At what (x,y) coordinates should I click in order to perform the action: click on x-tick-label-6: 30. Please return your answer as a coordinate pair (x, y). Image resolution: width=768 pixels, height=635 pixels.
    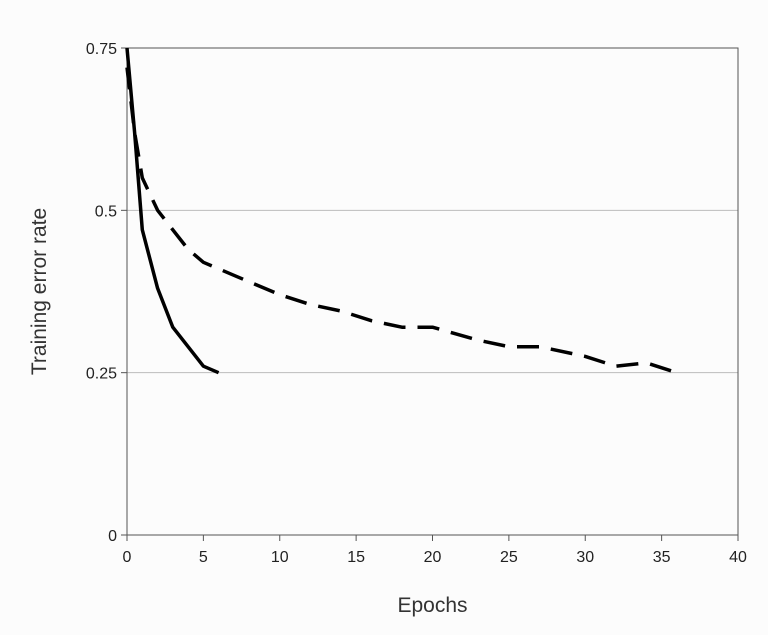
    Looking at the image, I should click on (585, 557).